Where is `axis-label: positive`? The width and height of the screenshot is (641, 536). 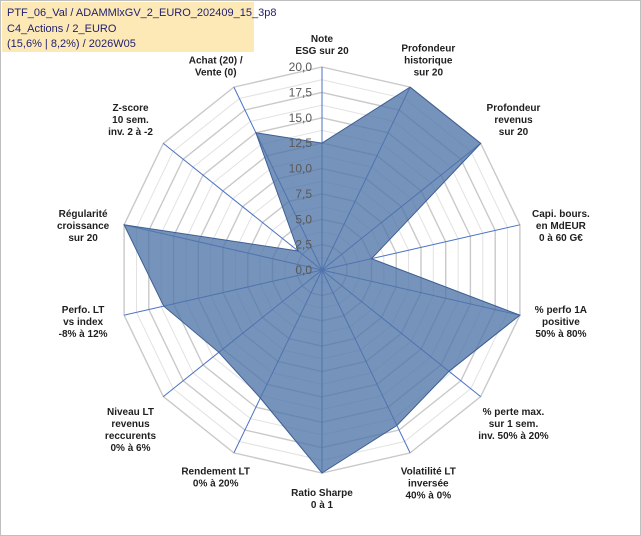
axis-label: positive is located at coordinates (561, 322).